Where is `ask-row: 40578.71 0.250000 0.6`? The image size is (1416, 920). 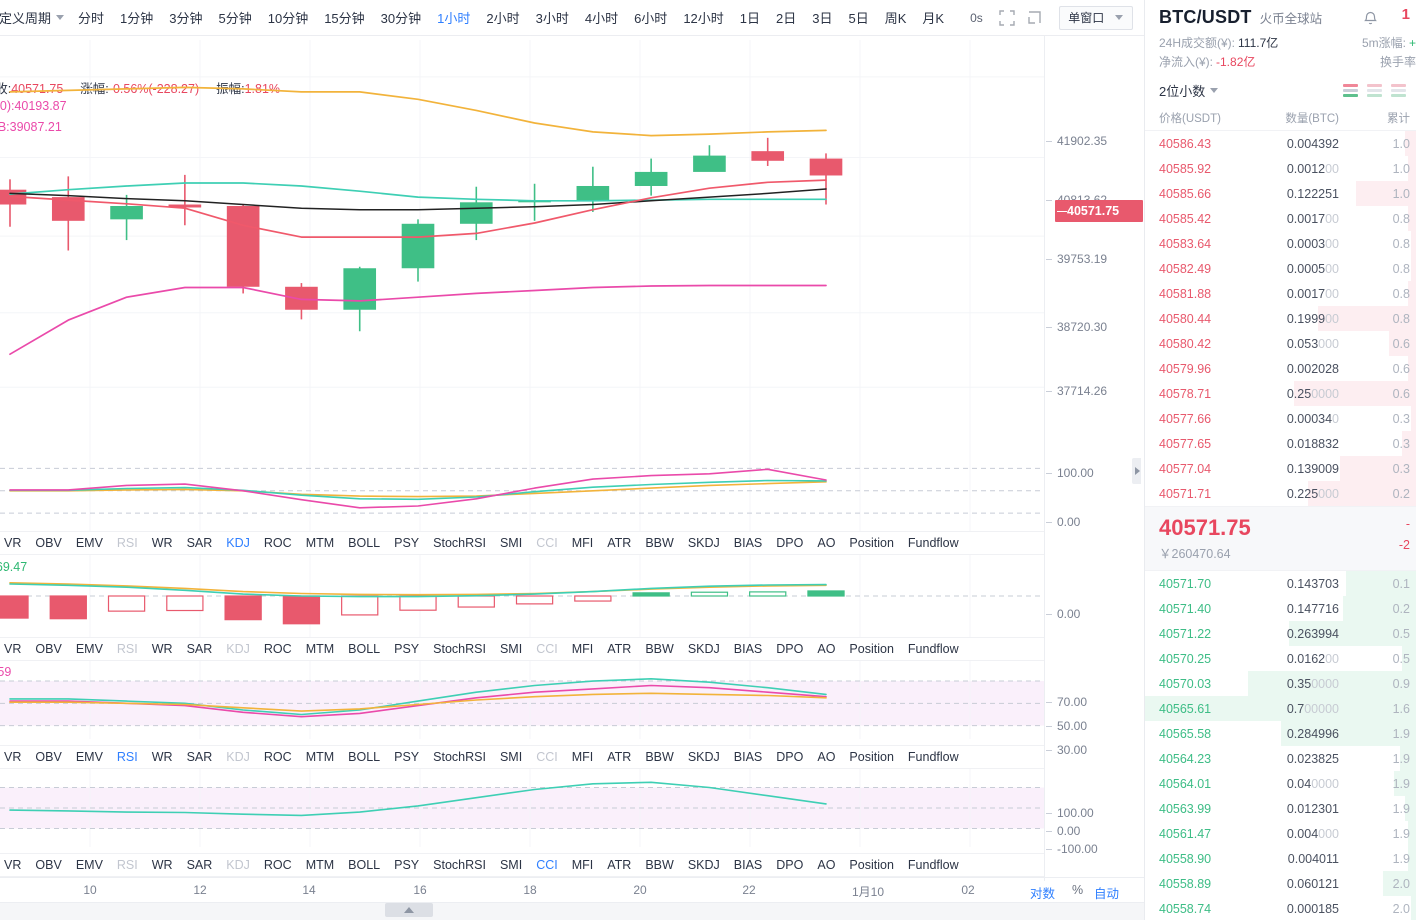
ask-row: 40578.71 0.250000 0.6 is located at coordinates (1280, 393).